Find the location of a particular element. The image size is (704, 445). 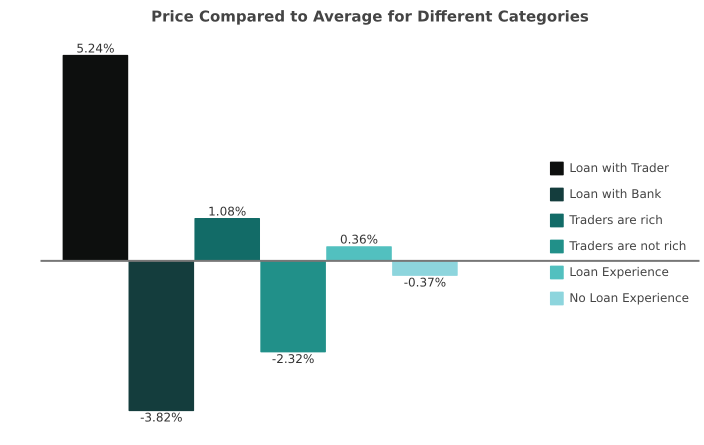

legend-label: No Loan Experience is located at coordinates (629, 297).